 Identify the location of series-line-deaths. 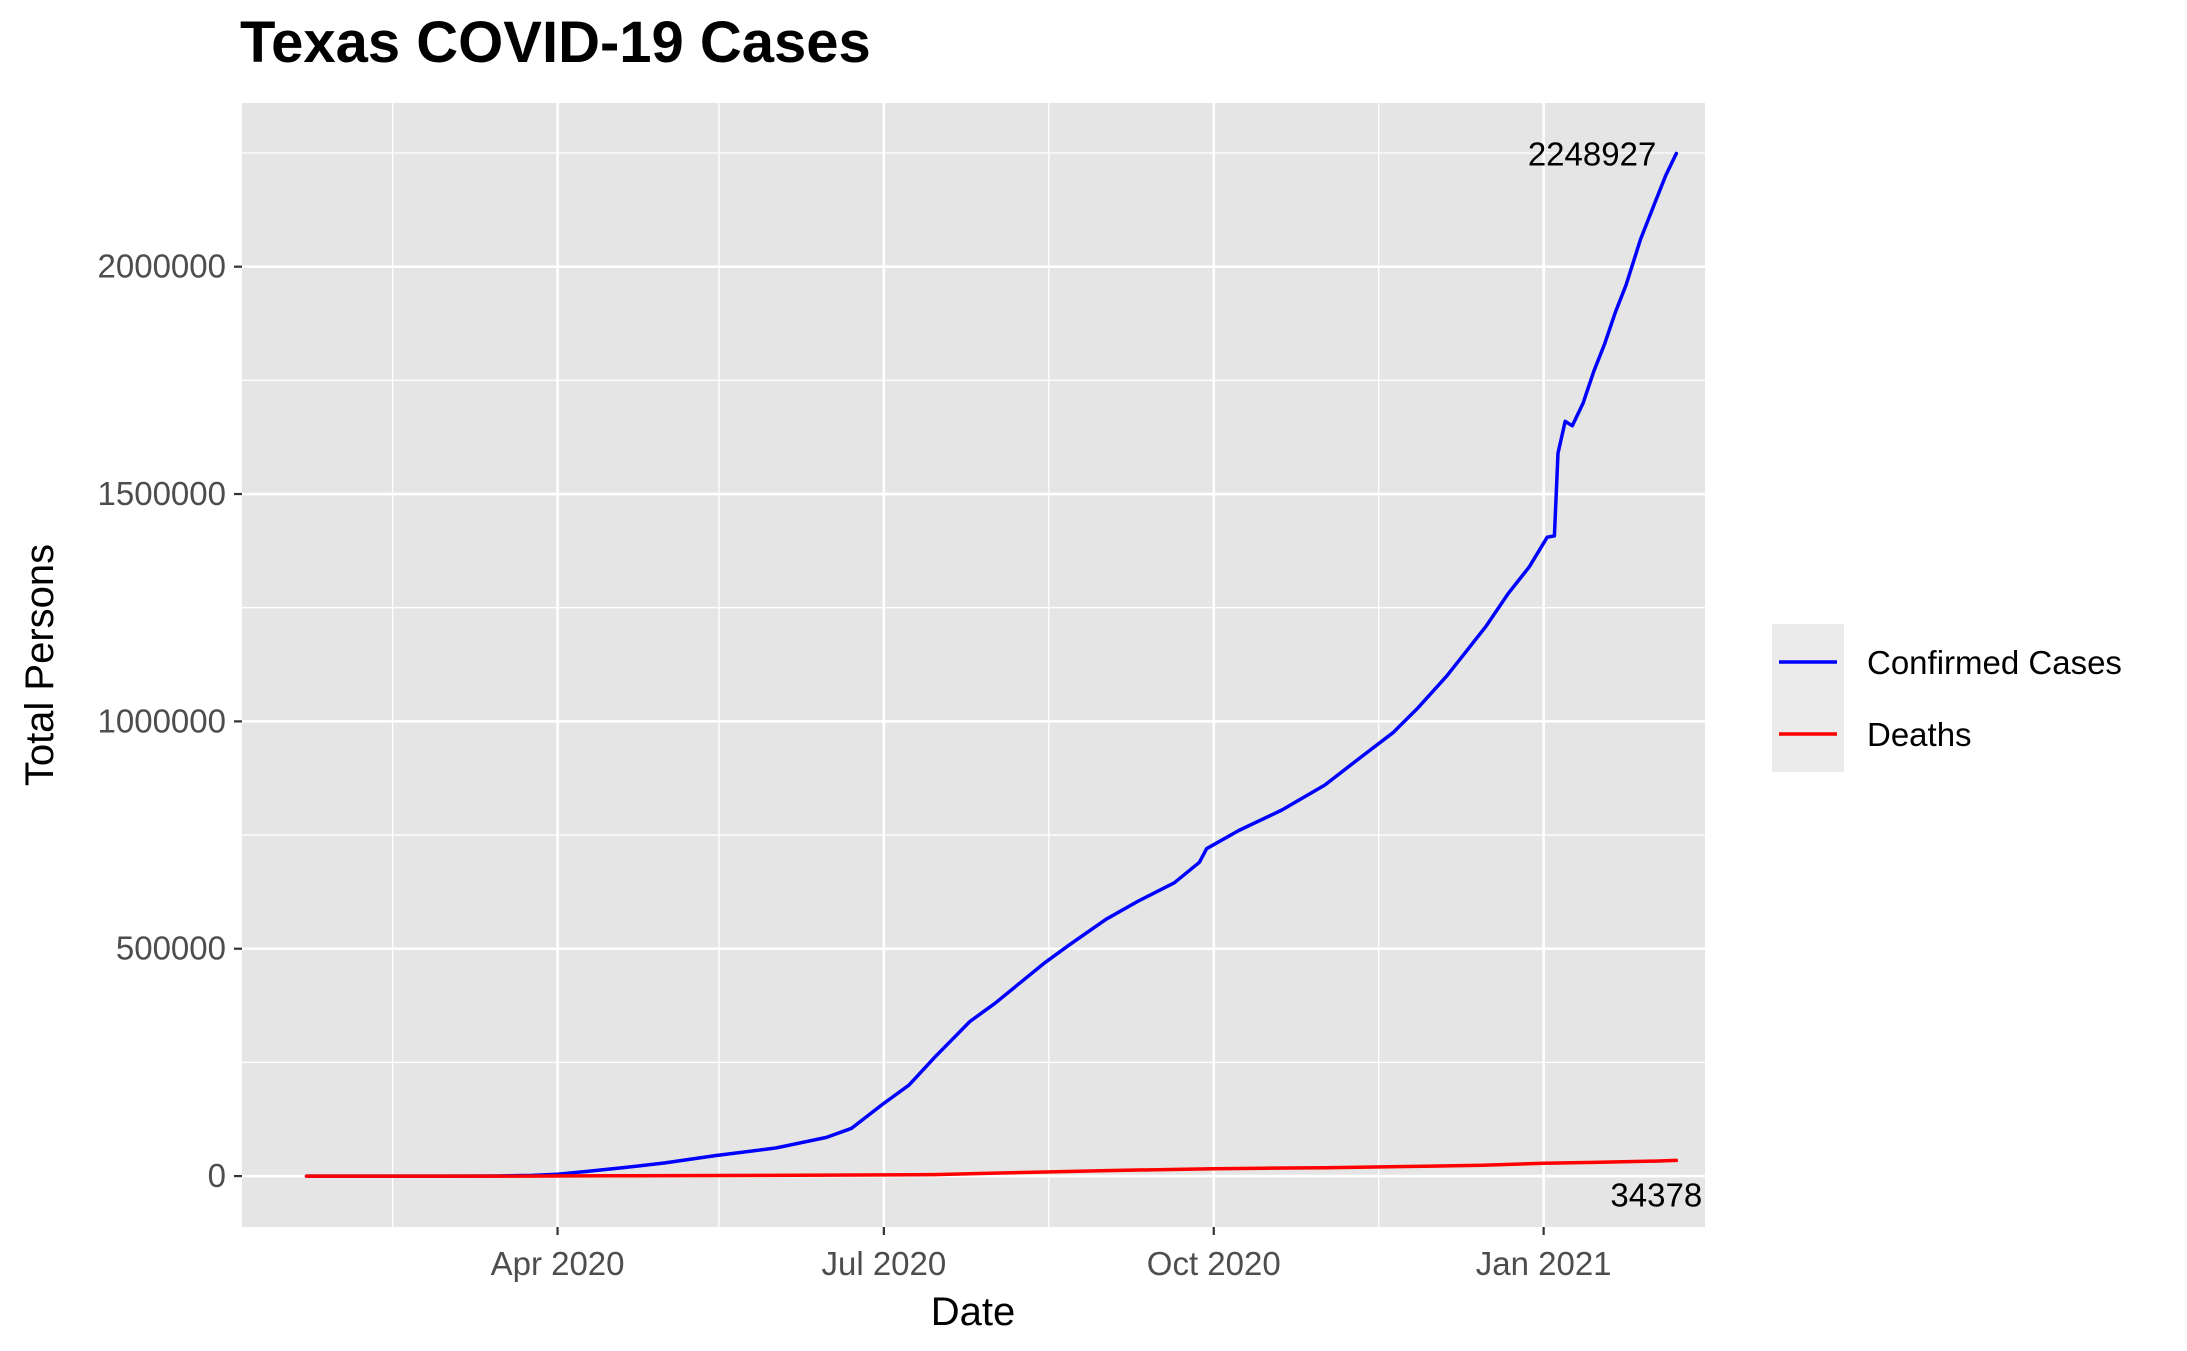
(991, 1168).